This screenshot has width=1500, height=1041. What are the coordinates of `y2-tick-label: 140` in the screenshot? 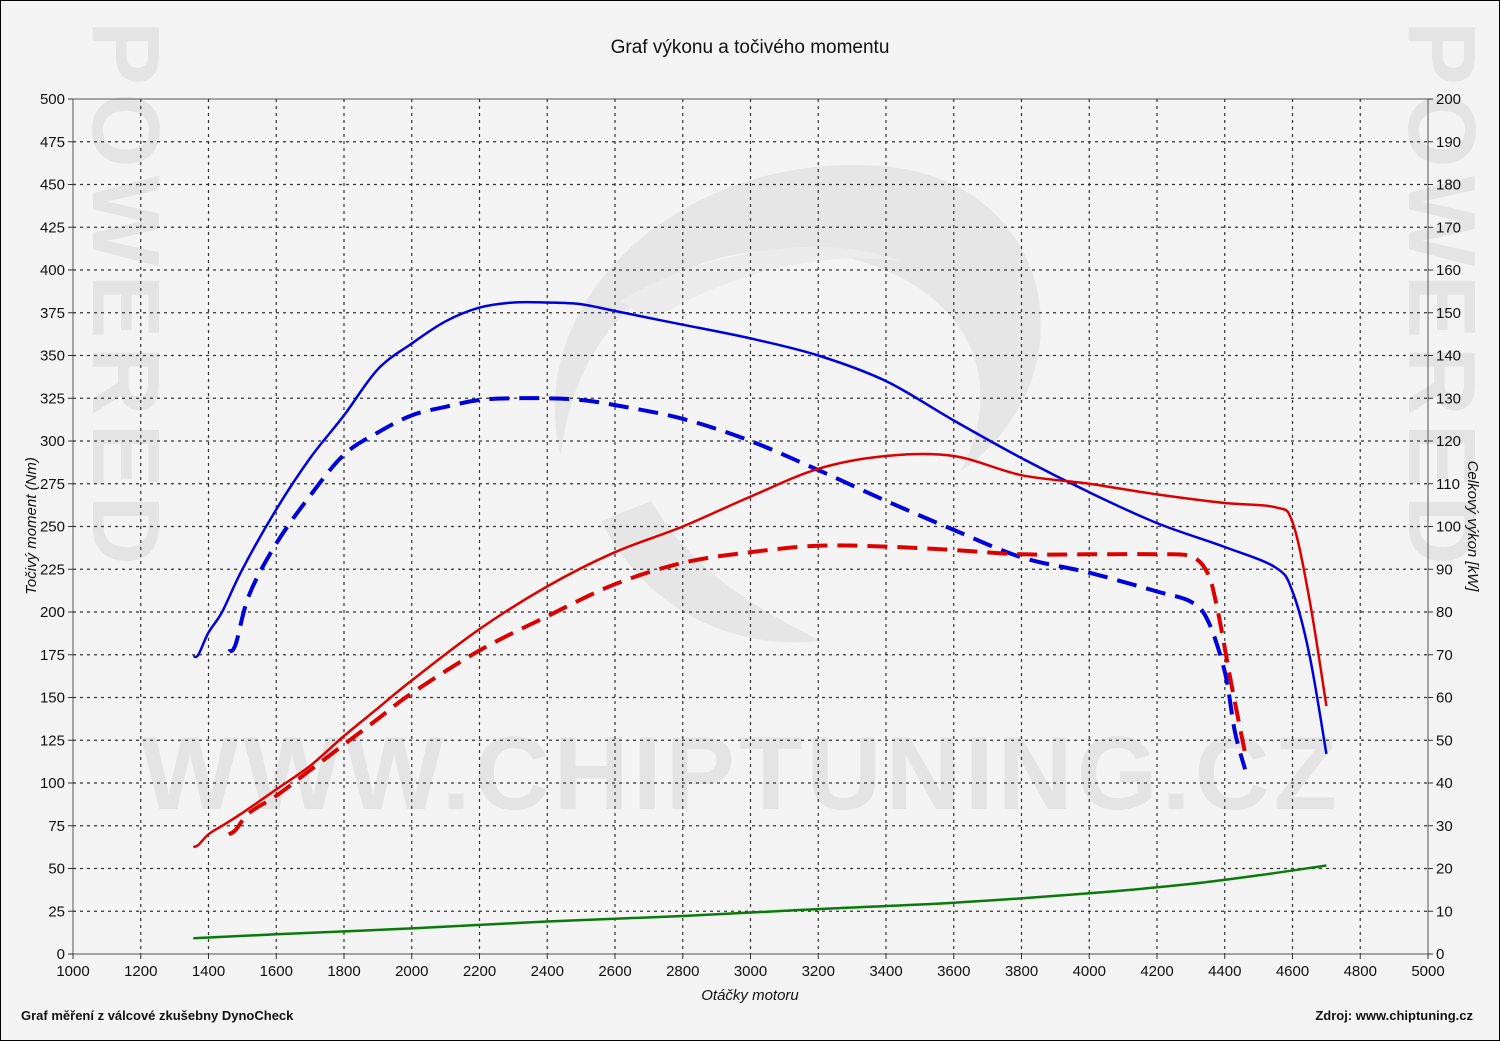 It's located at (1448, 356).